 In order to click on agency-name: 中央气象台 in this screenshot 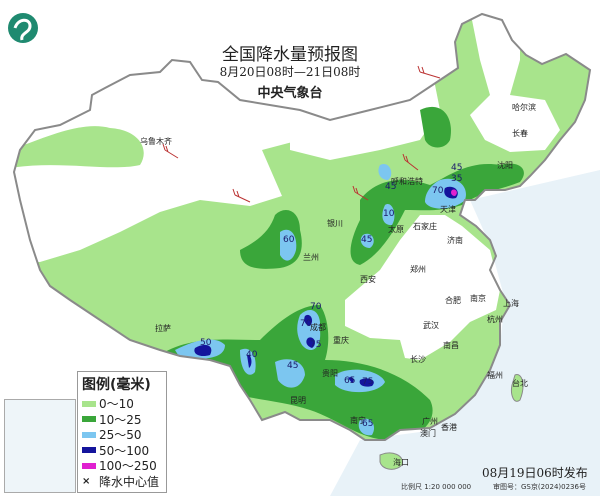, I will do `click(290, 93)`.